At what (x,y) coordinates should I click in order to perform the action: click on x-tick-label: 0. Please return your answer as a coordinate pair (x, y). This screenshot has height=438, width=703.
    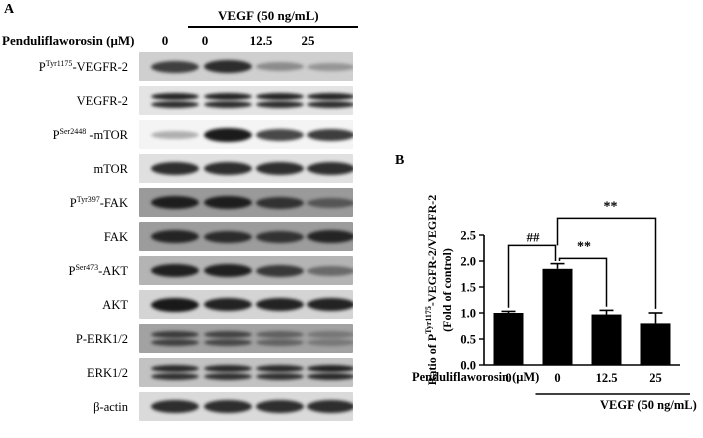
    Looking at the image, I should click on (557, 378).